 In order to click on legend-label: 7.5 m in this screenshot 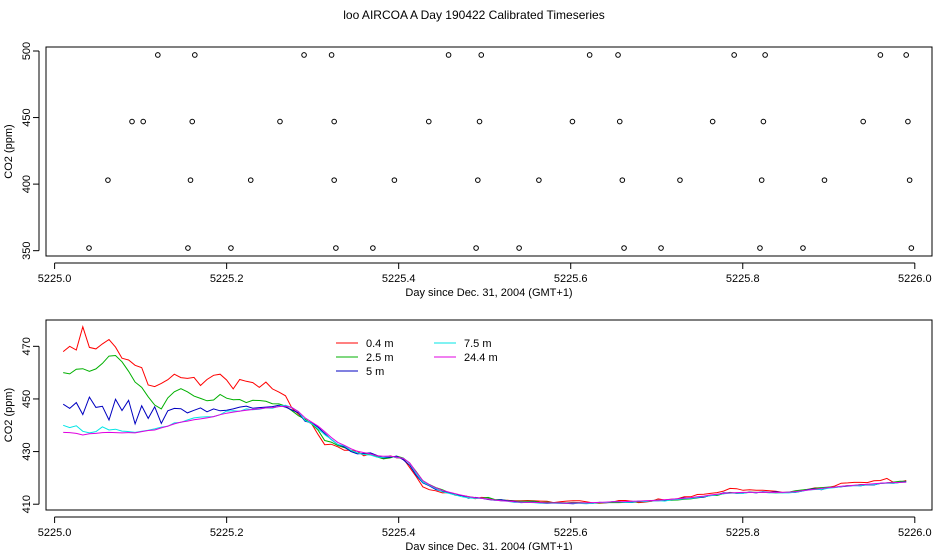, I will do `click(478, 344)`.